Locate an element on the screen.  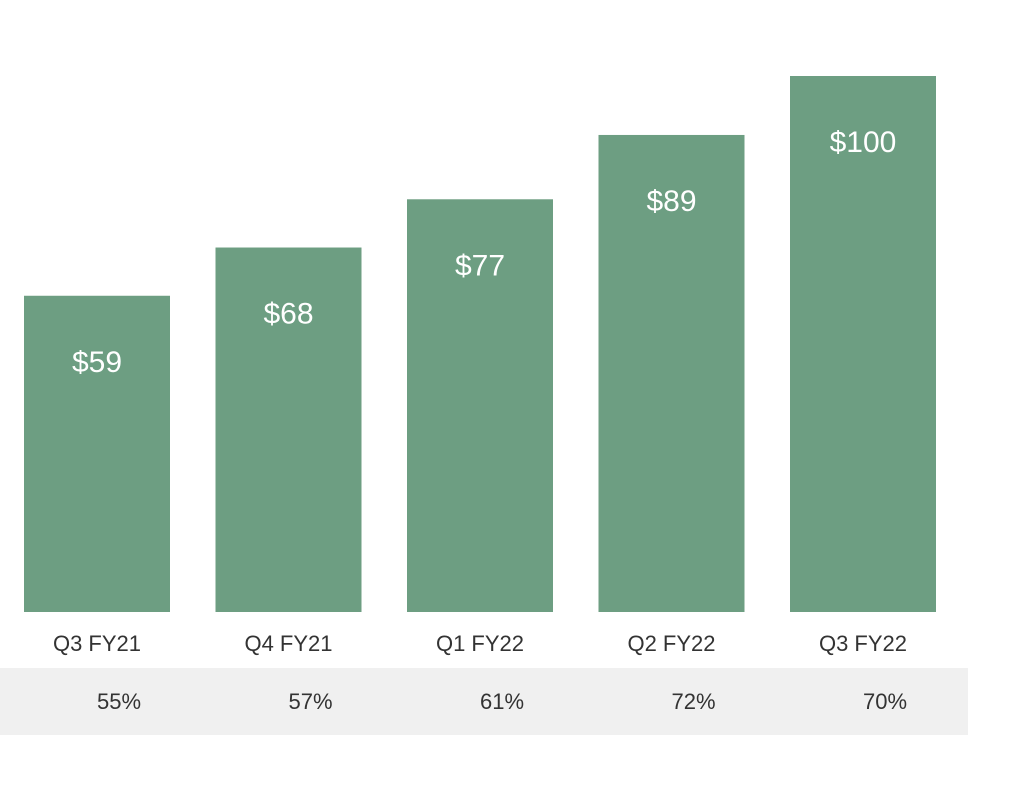
bar-value-label: $89 is located at coordinates (671, 201).